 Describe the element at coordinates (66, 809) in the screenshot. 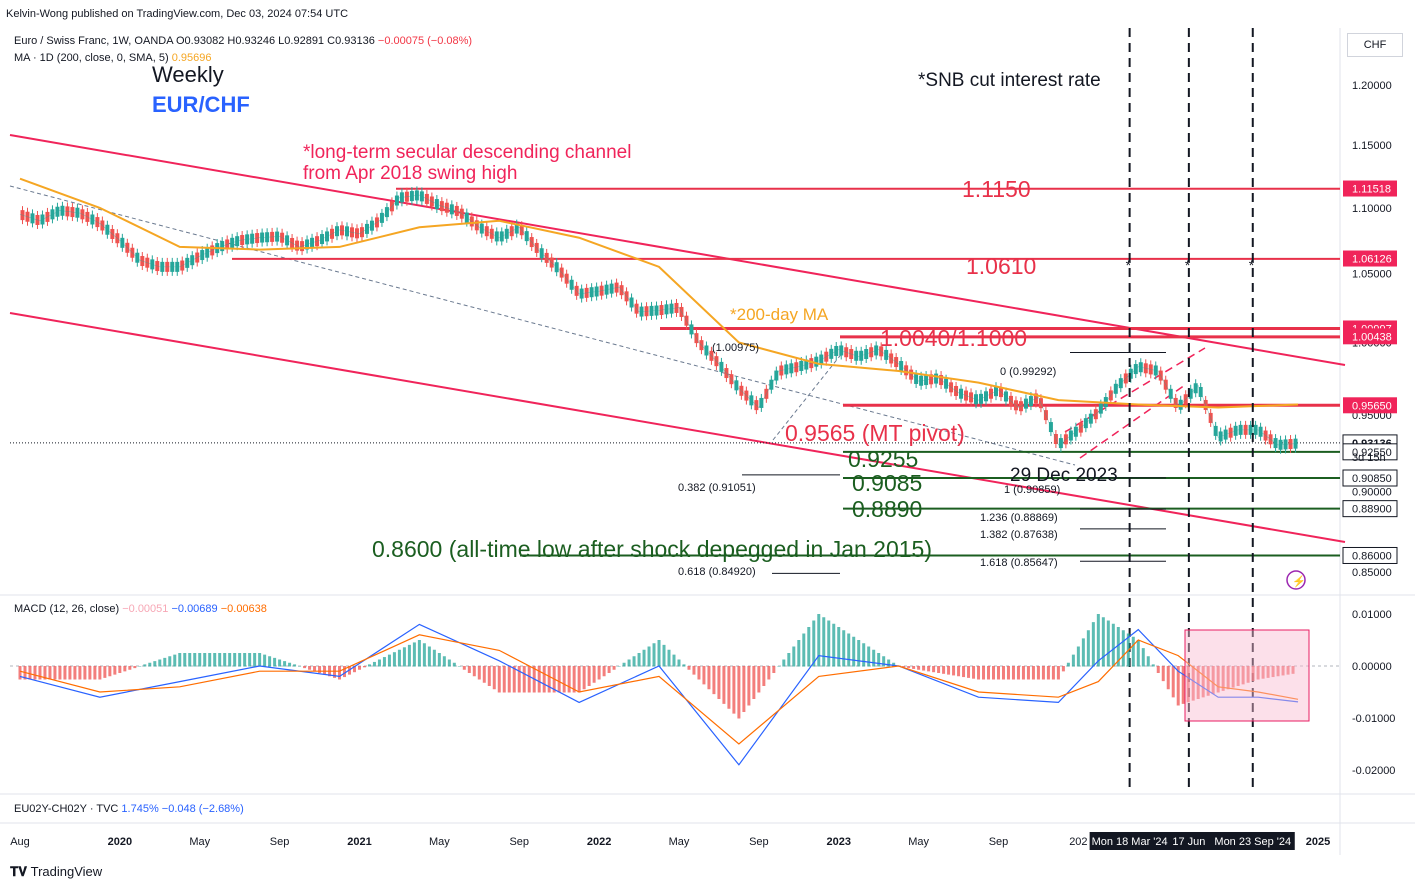

I see `spread-label: EU02Y-CH02Y · TVC` at that location.